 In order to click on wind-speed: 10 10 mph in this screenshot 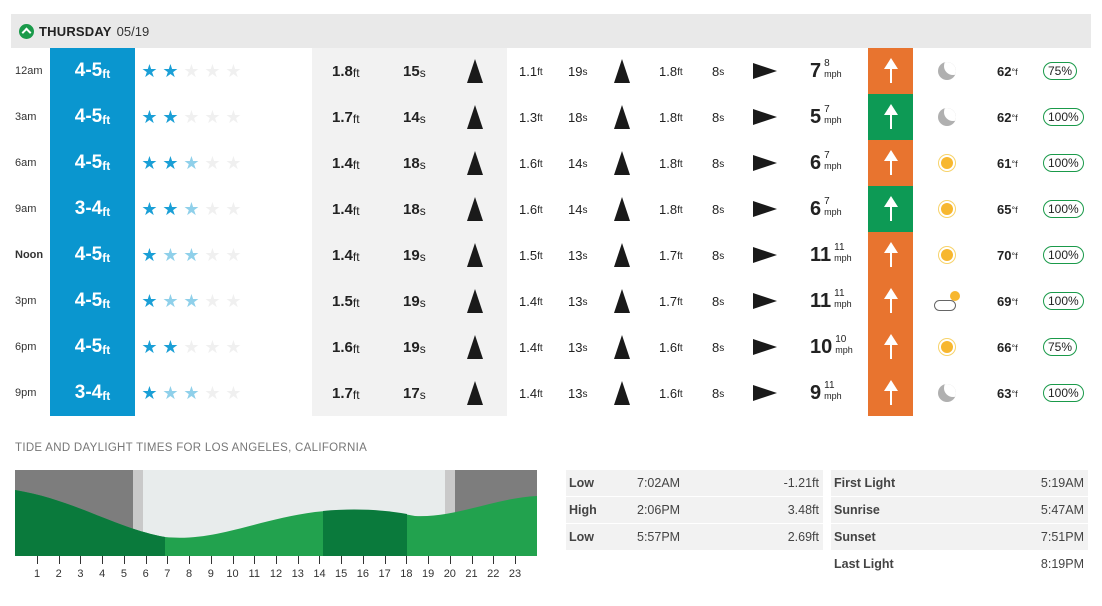, I will do `click(831, 347)`.